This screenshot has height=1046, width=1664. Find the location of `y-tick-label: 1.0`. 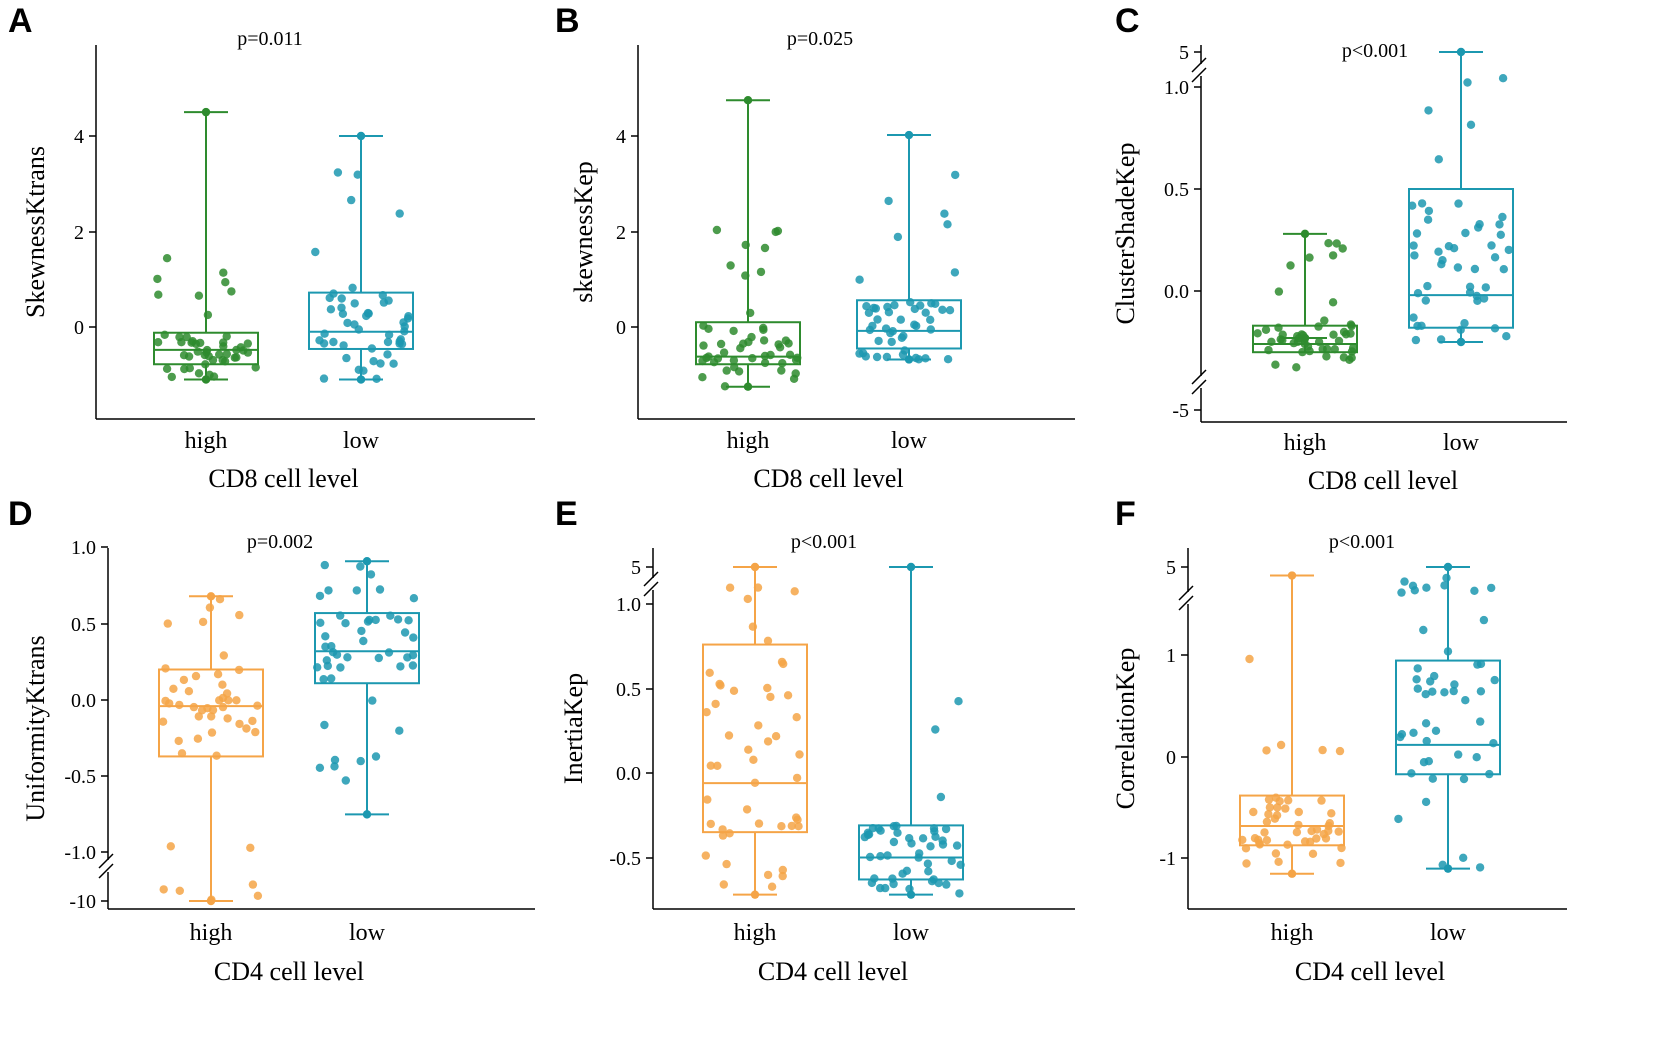

y-tick-label: 1.0 is located at coordinates (1176, 88).